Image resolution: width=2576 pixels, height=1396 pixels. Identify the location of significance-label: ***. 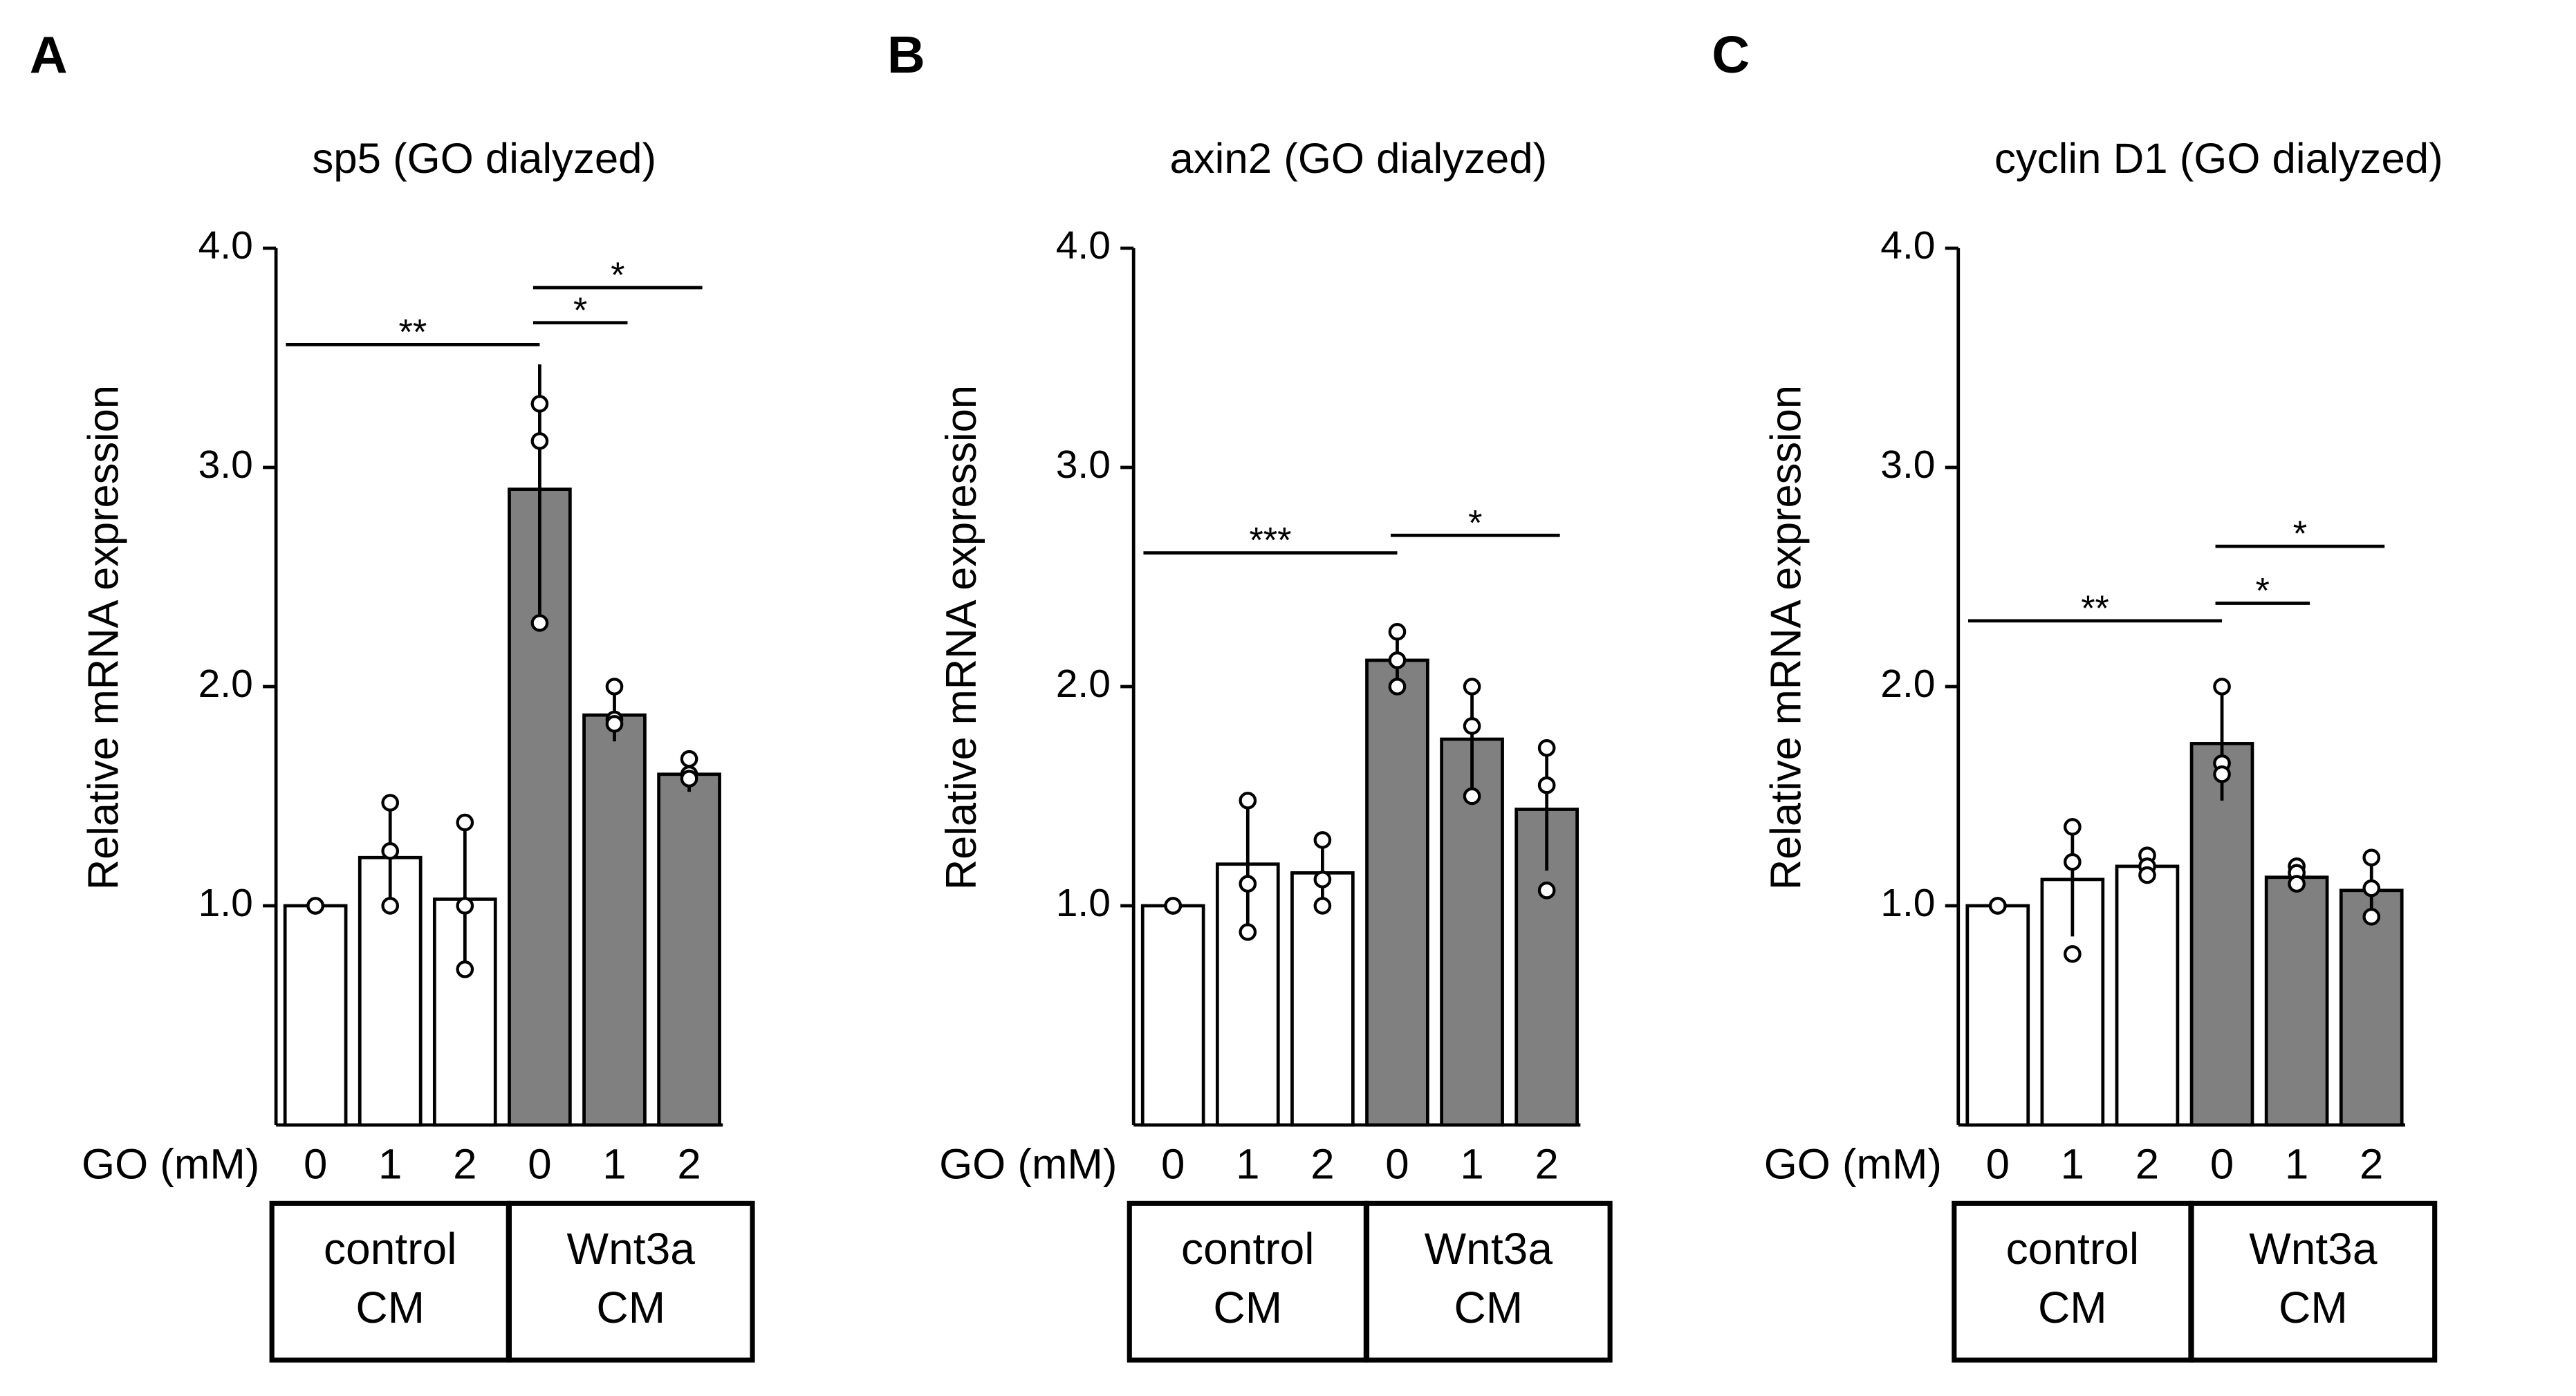
(1270, 541).